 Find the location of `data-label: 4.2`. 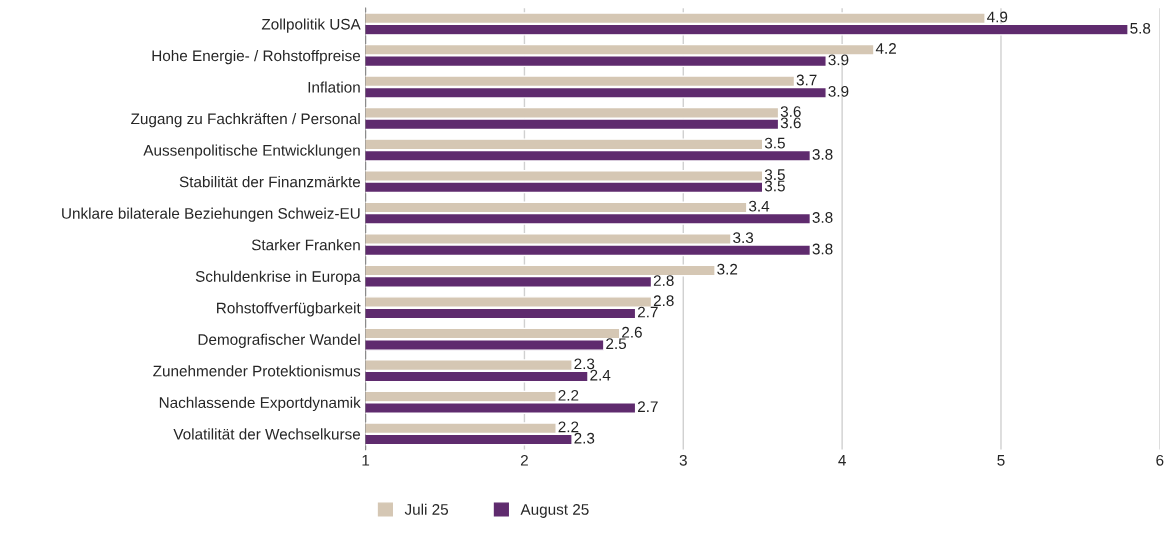

data-label: 4.2 is located at coordinates (885, 48).